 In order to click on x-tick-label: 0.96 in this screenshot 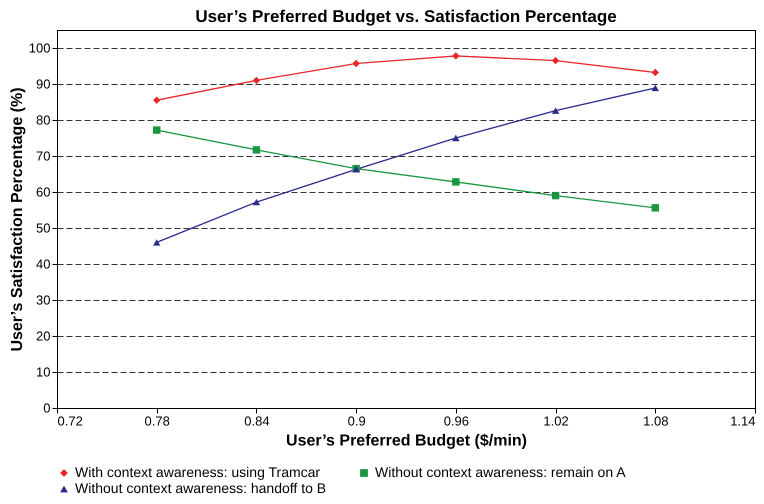, I will do `click(457, 421)`.